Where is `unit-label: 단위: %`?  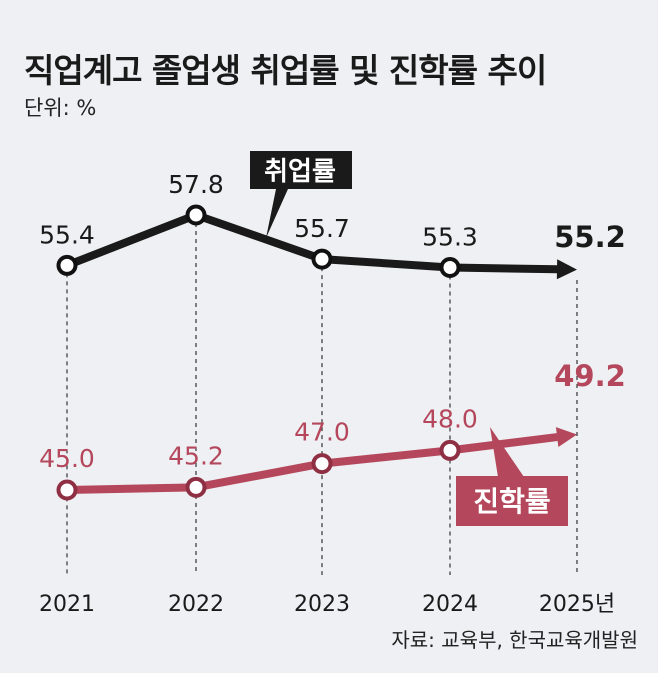 unit-label: 단위: % is located at coordinates (60, 108).